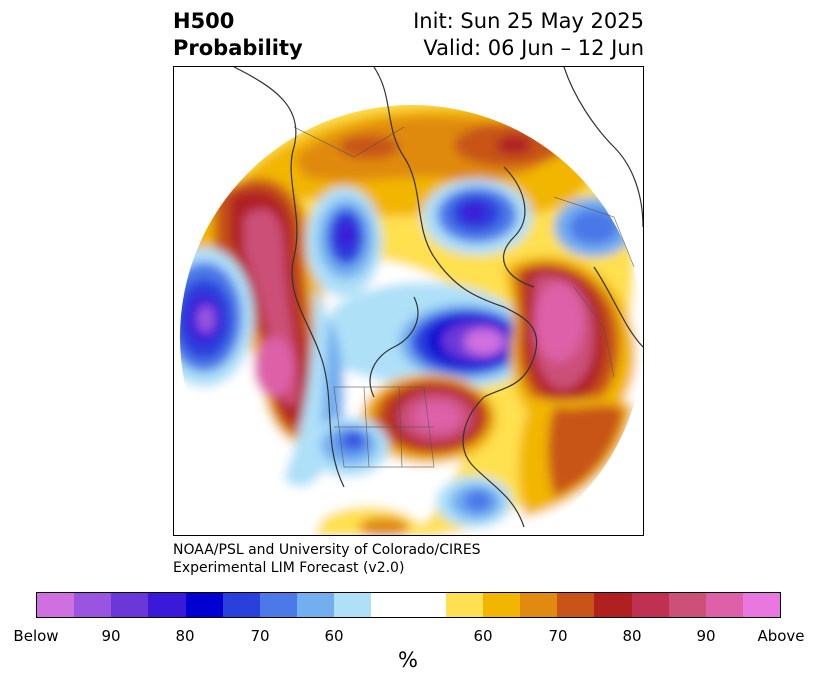 This screenshot has width=819, height=686. Describe the element at coordinates (528, 21) in the screenshot. I see `init-date: Init: Sun 25 May 2025` at that location.